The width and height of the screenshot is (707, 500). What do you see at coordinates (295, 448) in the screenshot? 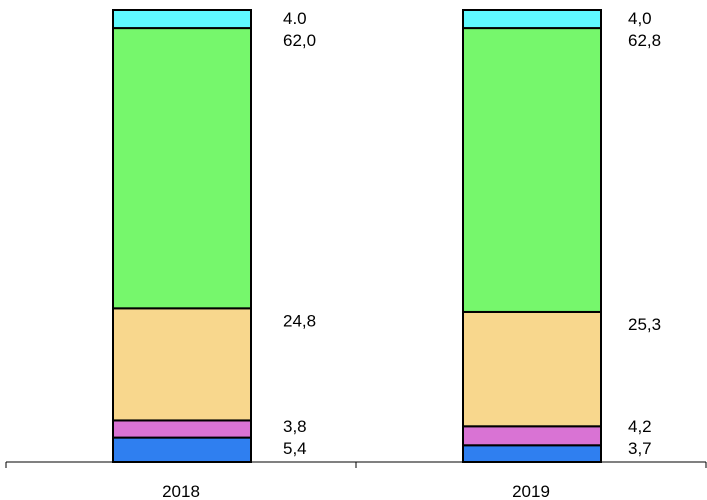
I see `value-label-2018-0: 5,4` at bounding box center [295, 448].